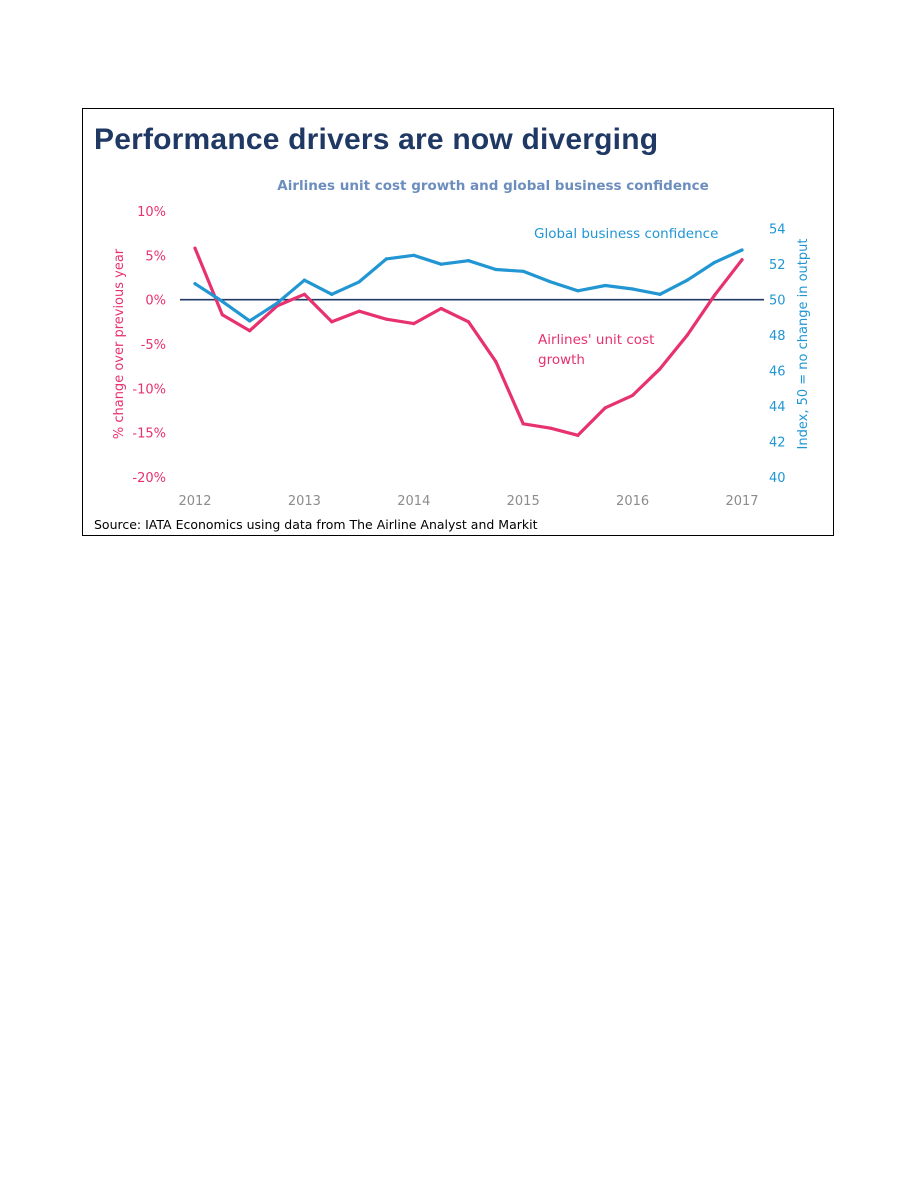  Describe the element at coordinates (413, 501) in the screenshot. I see `x-tick-label: 2014` at that location.